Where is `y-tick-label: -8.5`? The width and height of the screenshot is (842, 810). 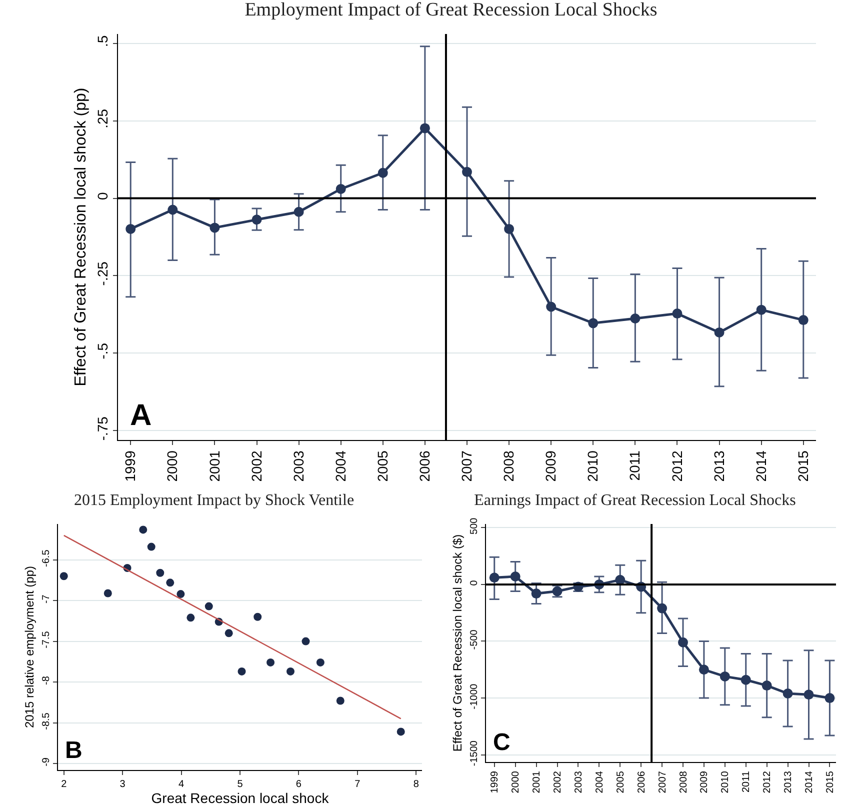
y-tick-label: -8.5 is located at coordinates (46, 721).